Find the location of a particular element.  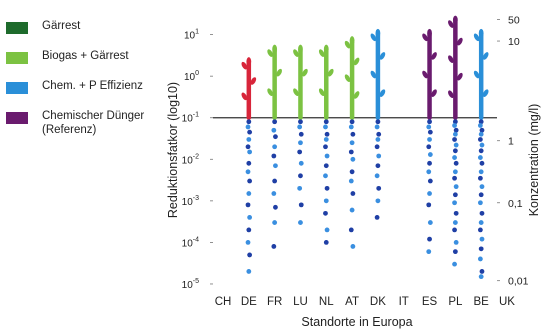

plant-bud-be is located at coordinates (481, 33).